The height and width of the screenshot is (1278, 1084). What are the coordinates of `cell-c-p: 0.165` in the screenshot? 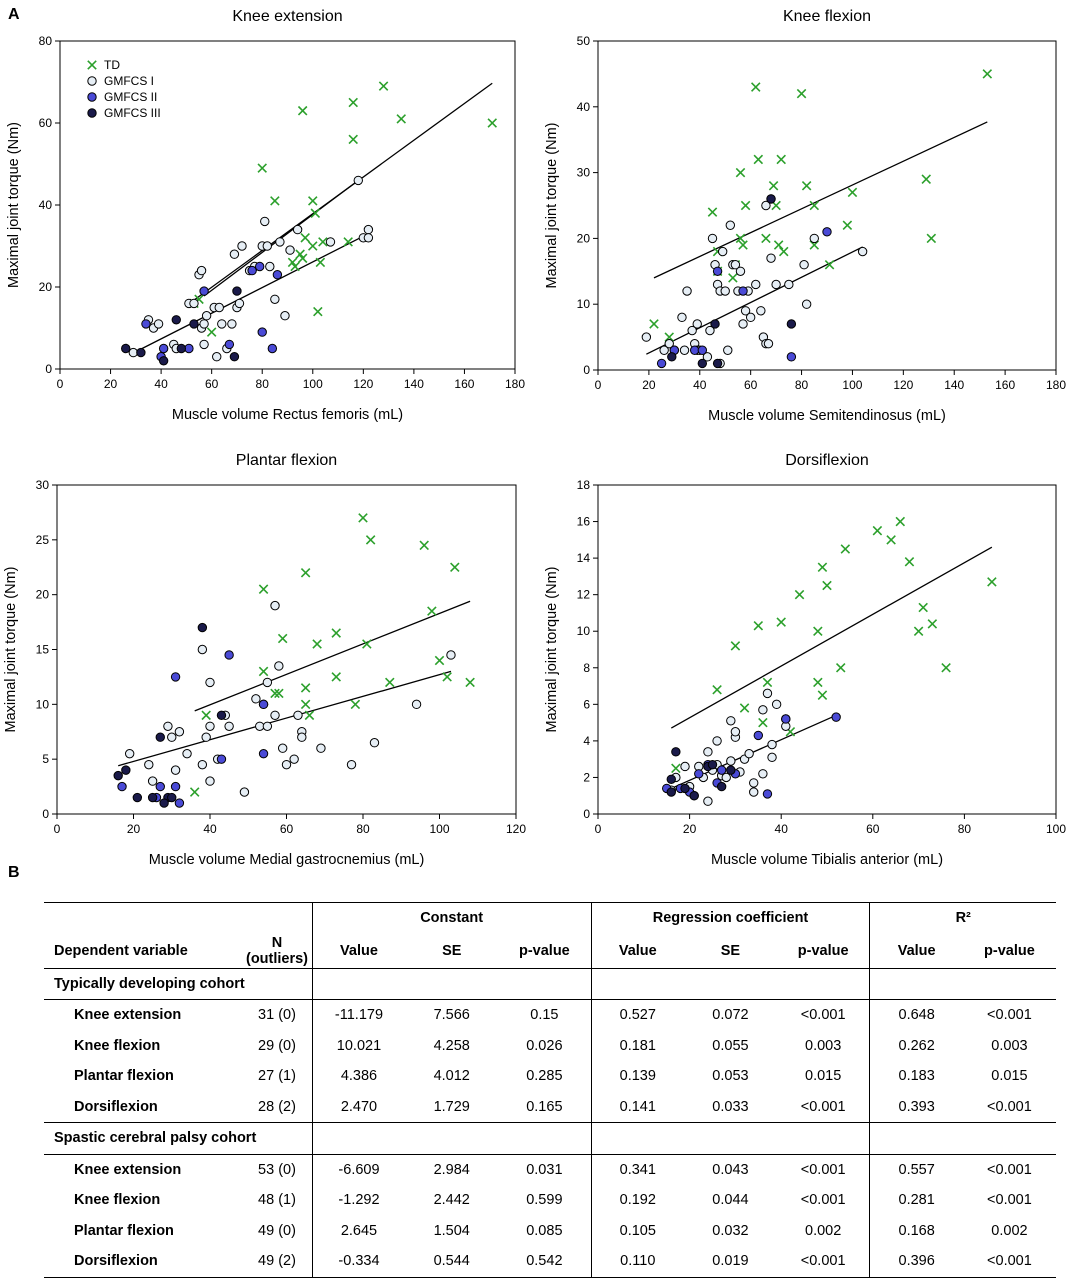 It's located at (544, 1106).